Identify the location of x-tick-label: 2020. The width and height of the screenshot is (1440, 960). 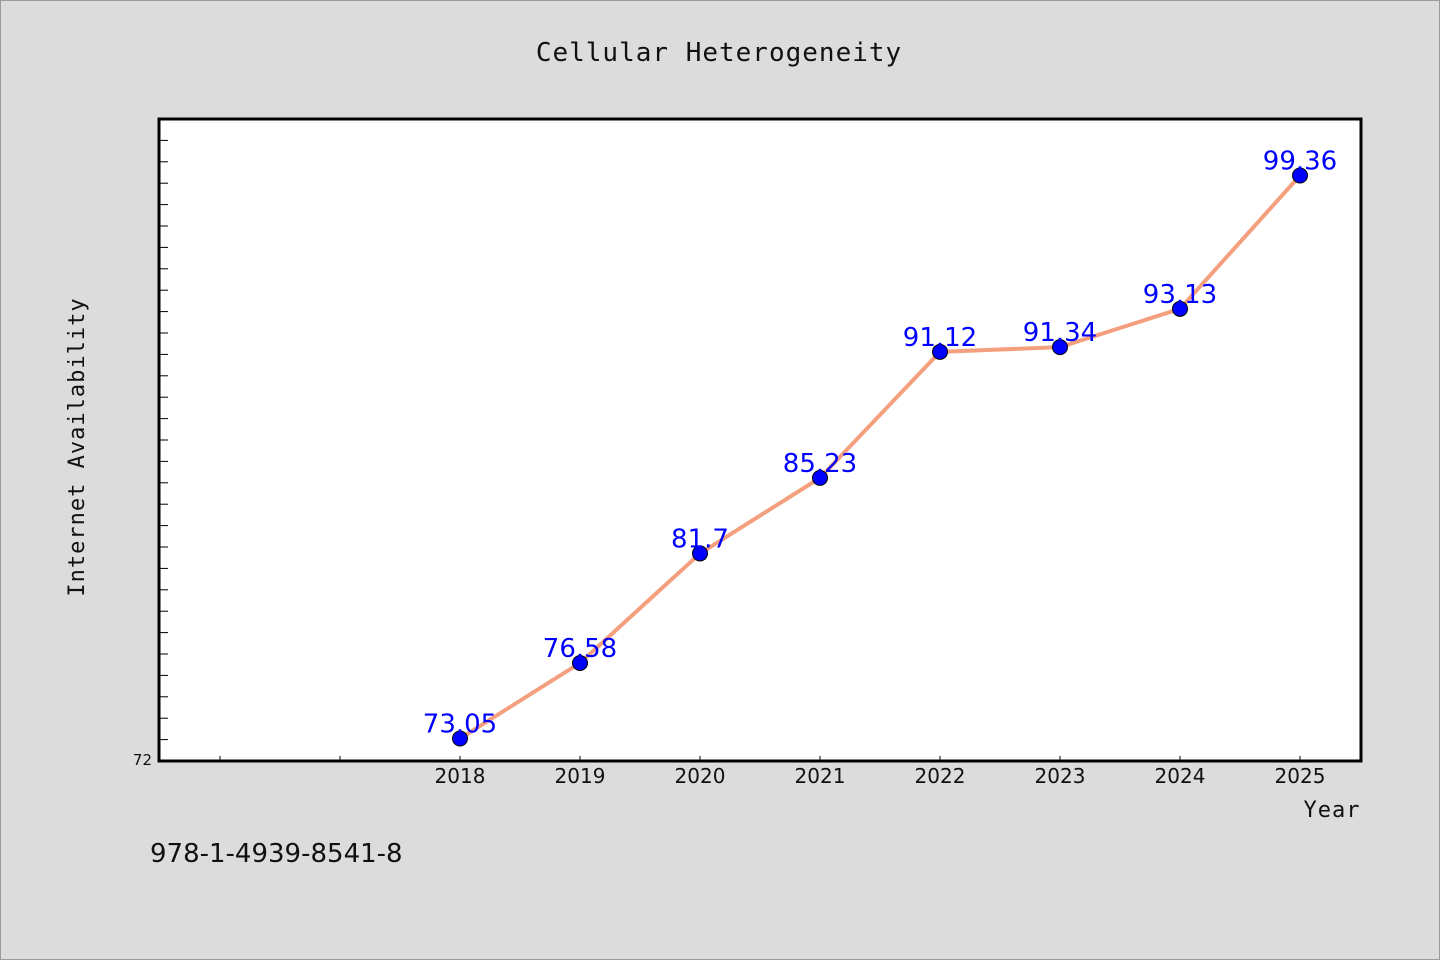
(700, 776).